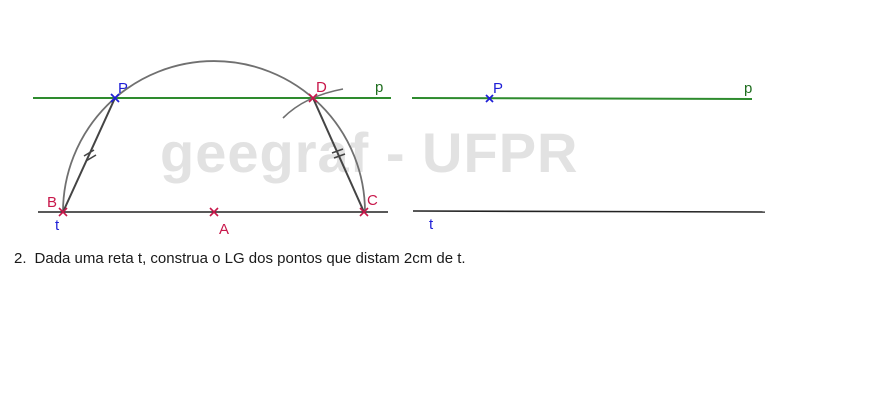 Image resolution: width=870 pixels, height=400 pixels. What do you see at coordinates (372, 200) in the screenshot?
I see `label-point-c: C` at bounding box center [372, 200].